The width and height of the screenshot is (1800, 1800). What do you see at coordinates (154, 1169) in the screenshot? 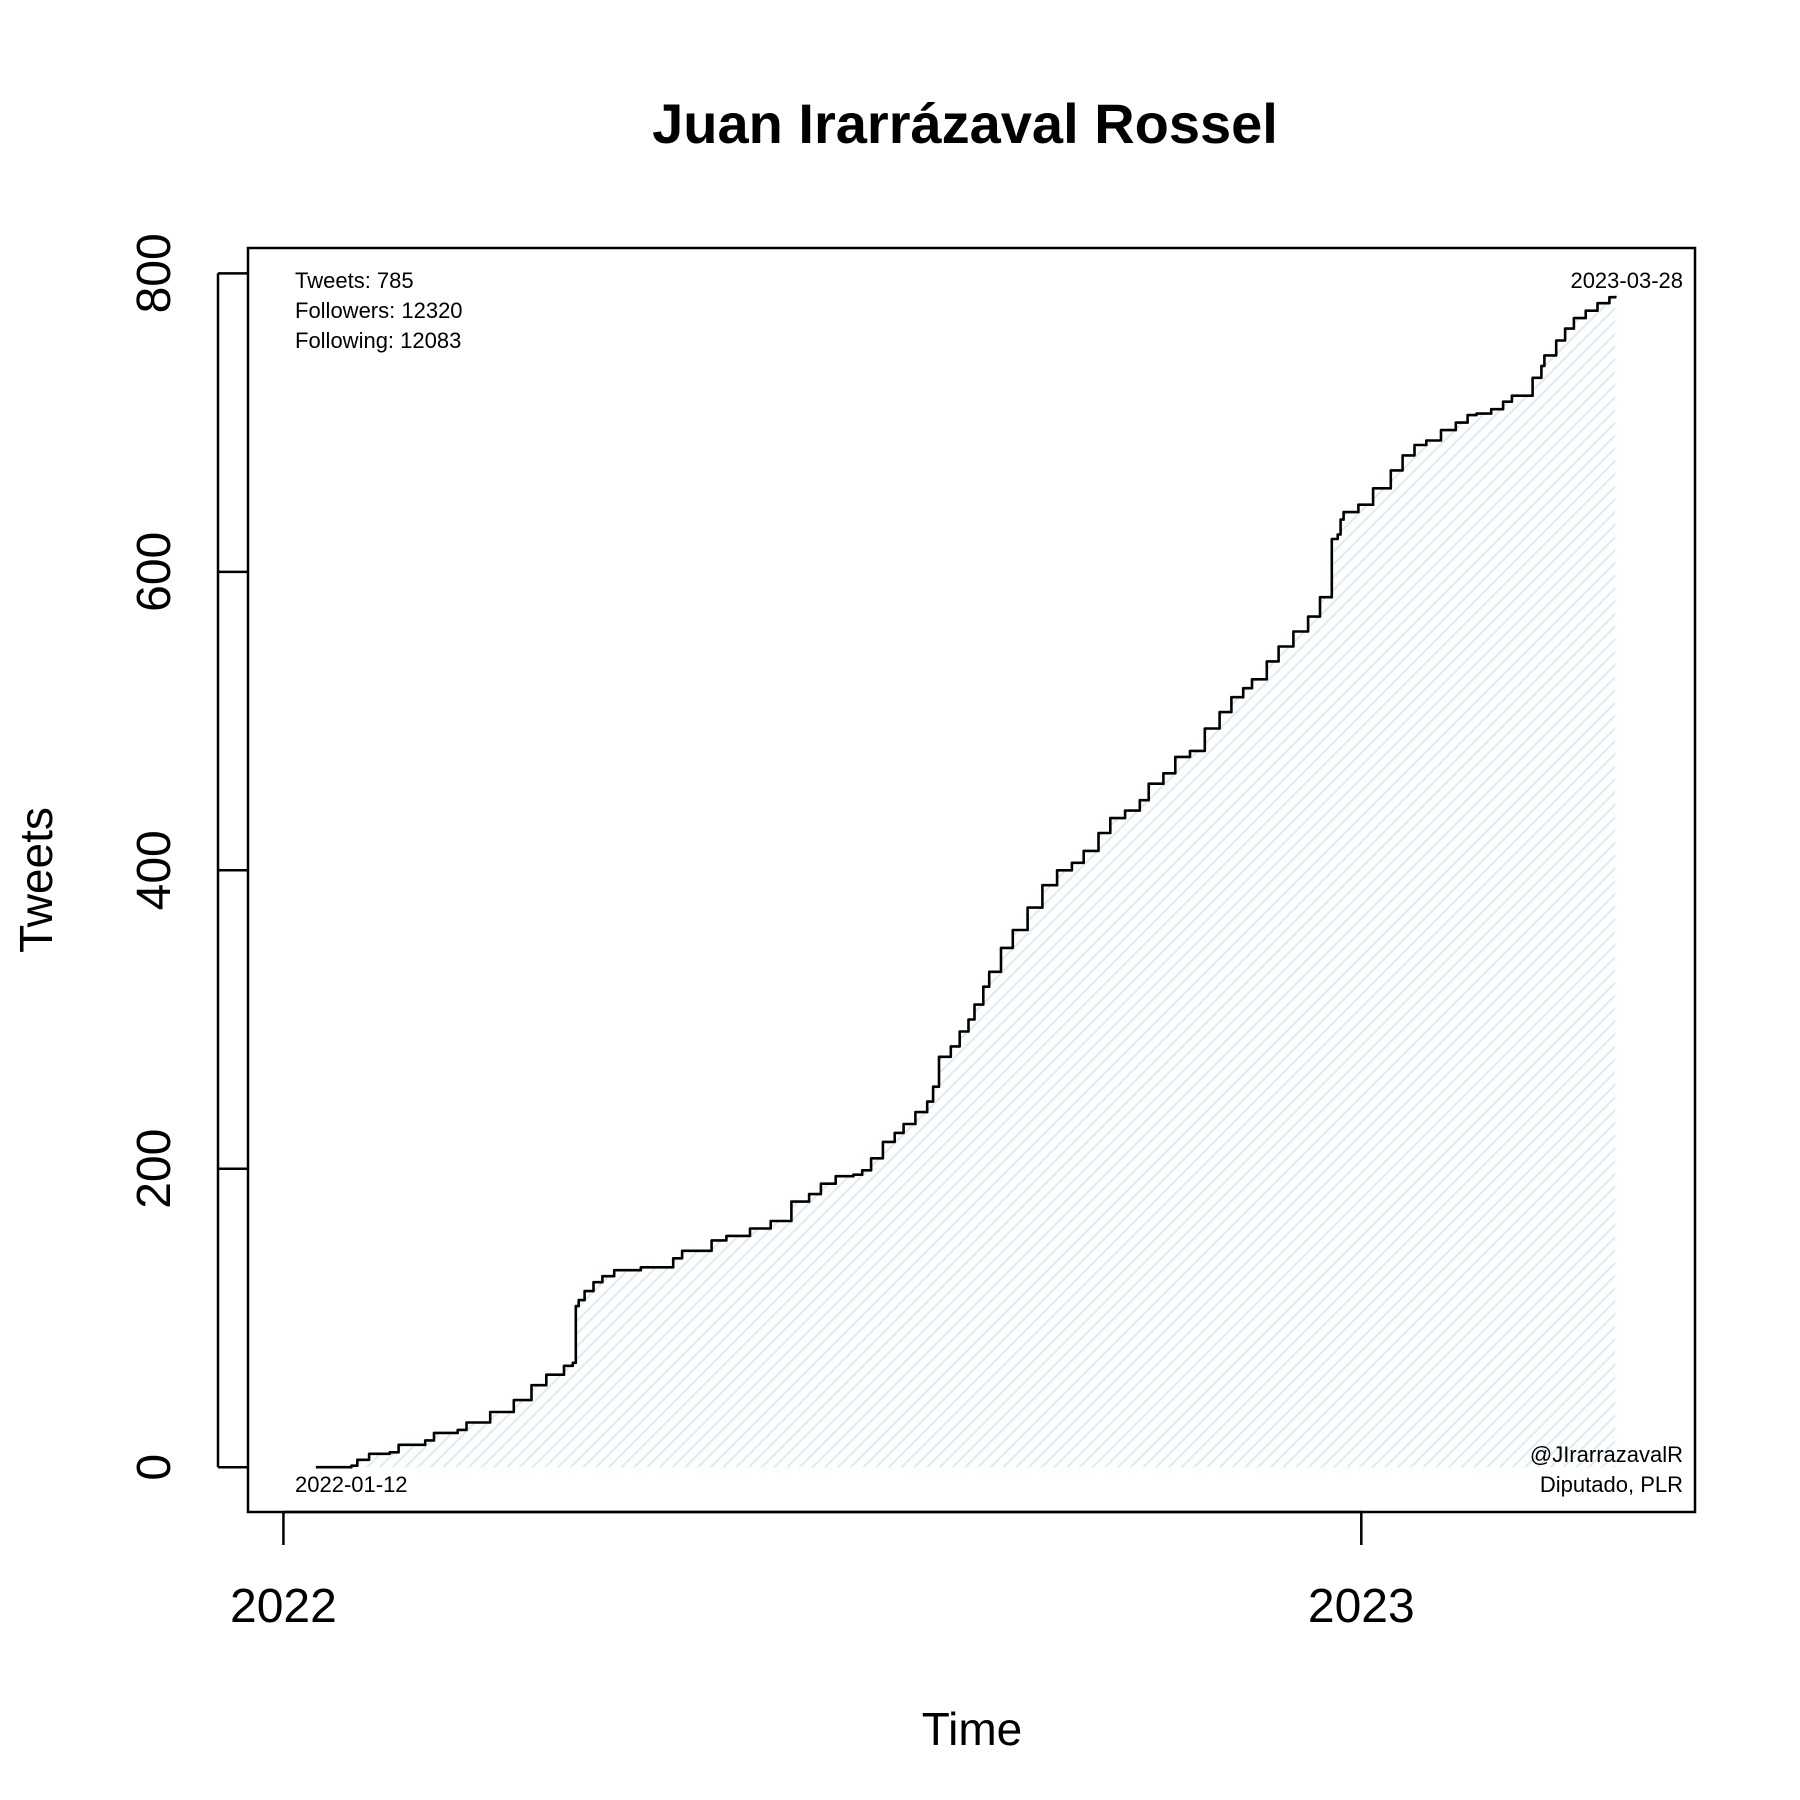
I see `y-tick-label: 200` at bounding box center [154, 1169].